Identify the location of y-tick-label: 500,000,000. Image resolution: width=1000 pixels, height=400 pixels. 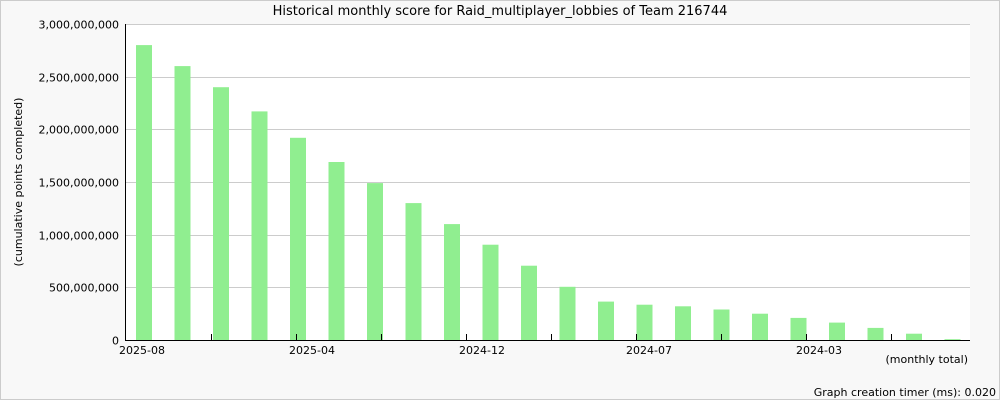
(84, 288).